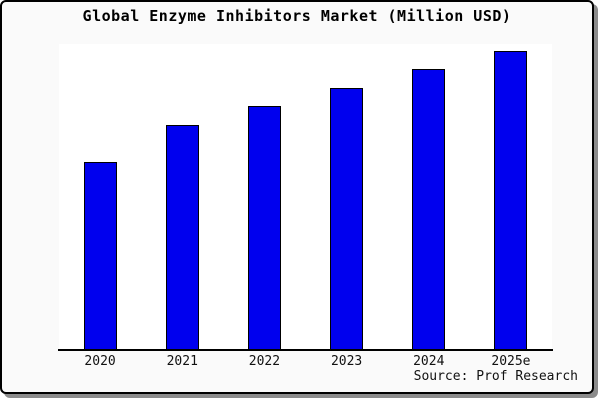 This screenshot has width=600, height=400. I want to click on x-tick-label-2021: 2021, so click(182, 361).